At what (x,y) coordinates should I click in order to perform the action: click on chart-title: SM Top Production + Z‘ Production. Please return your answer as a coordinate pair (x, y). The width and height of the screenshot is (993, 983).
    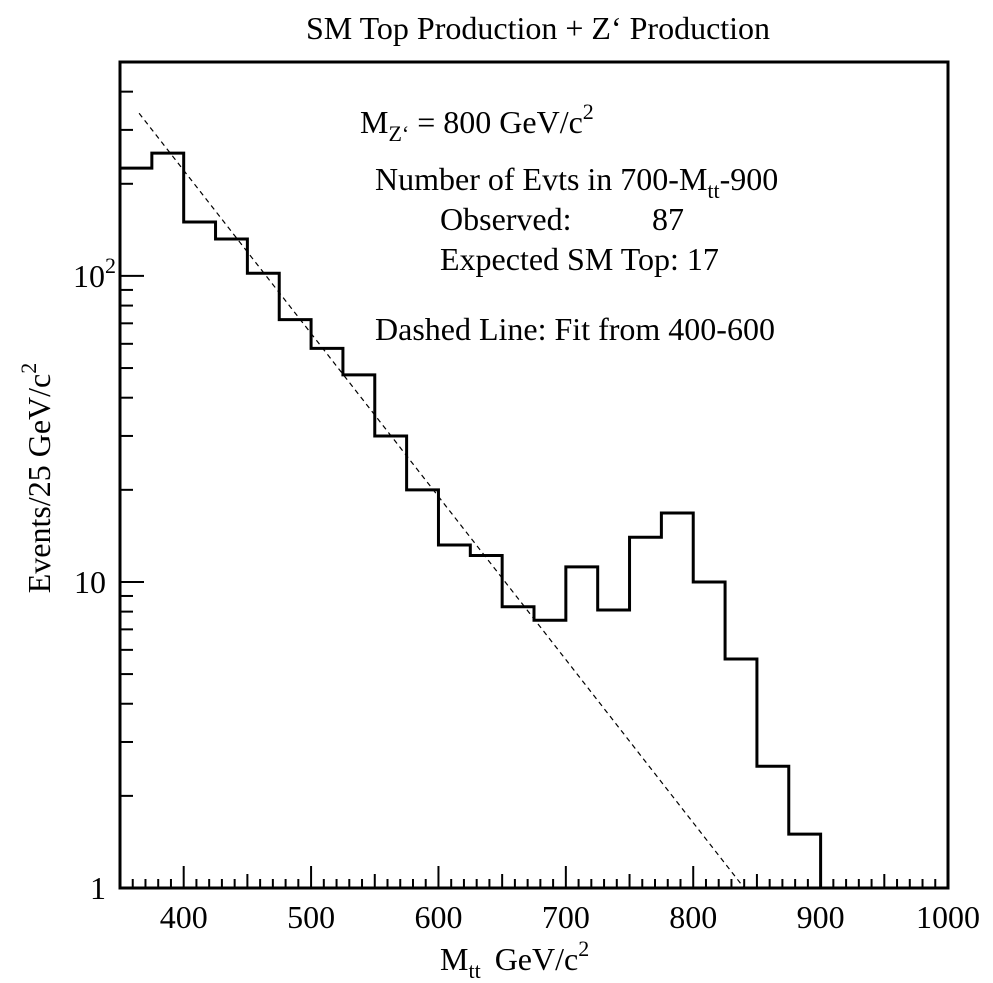
    Looking at the image, I should click on (538, 28).